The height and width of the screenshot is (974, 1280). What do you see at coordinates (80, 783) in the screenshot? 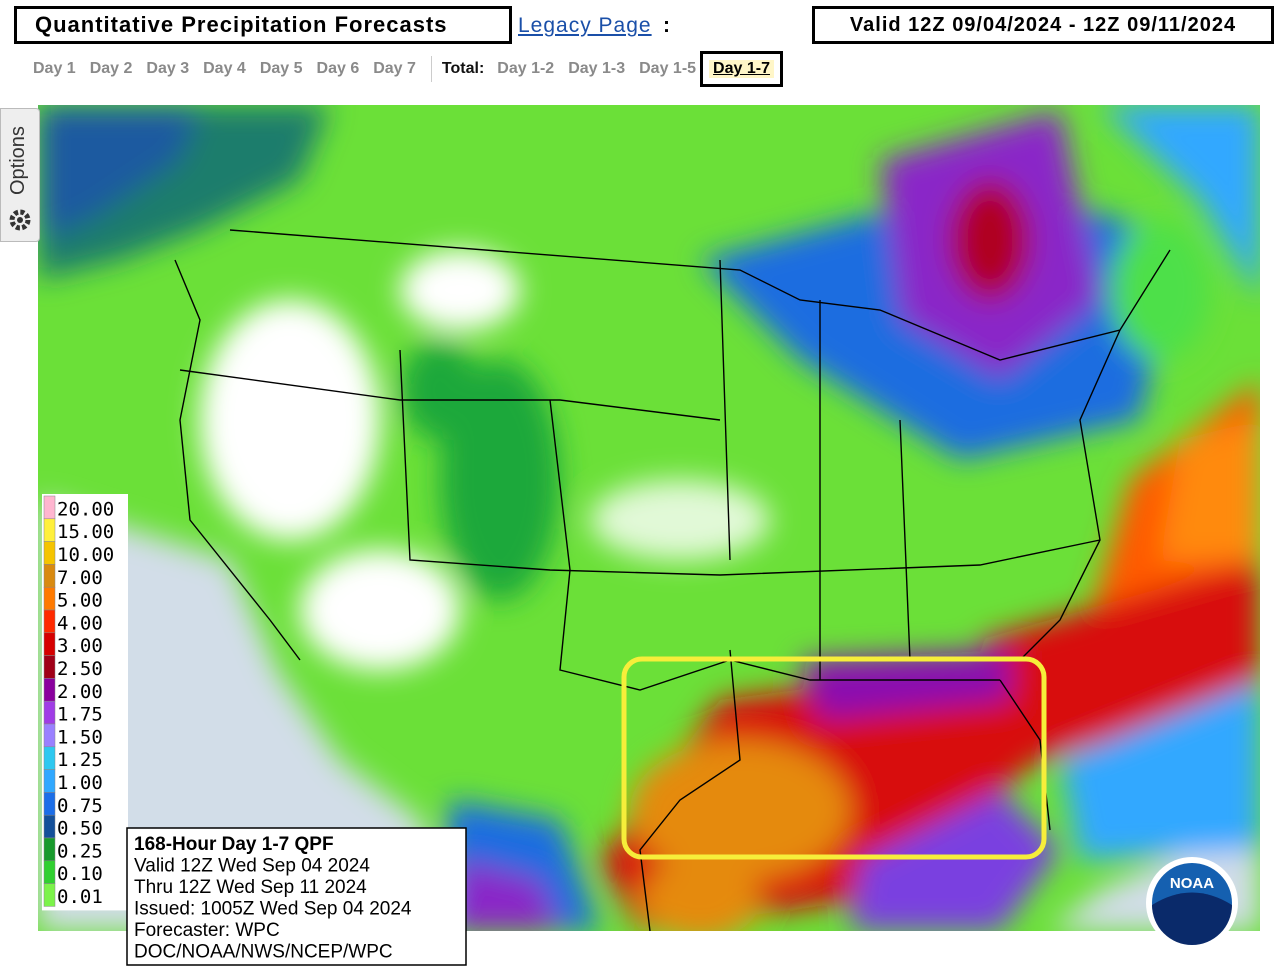
I see `legend-label: 1.00` at bounding box center [80, 783].